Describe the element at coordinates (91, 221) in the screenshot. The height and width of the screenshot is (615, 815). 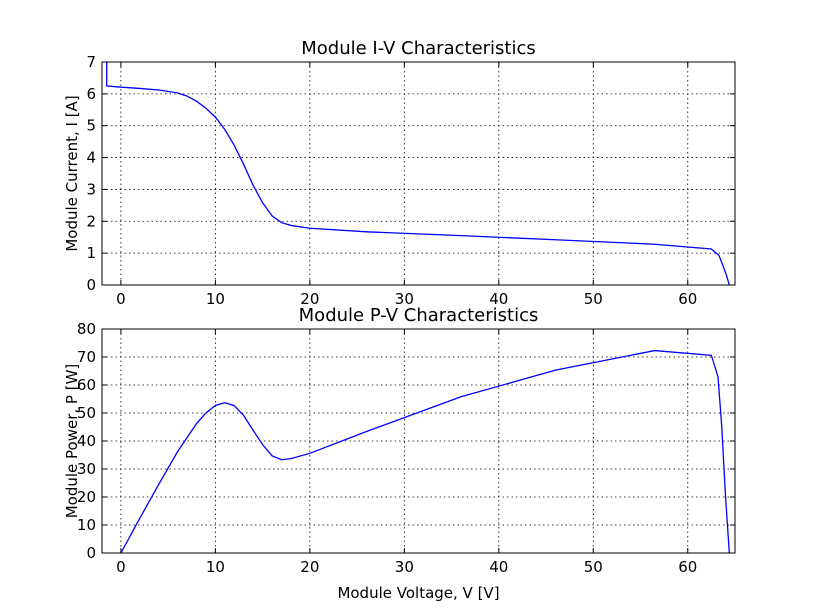
I see `iv-chart-ytick-label: 2` at that location.